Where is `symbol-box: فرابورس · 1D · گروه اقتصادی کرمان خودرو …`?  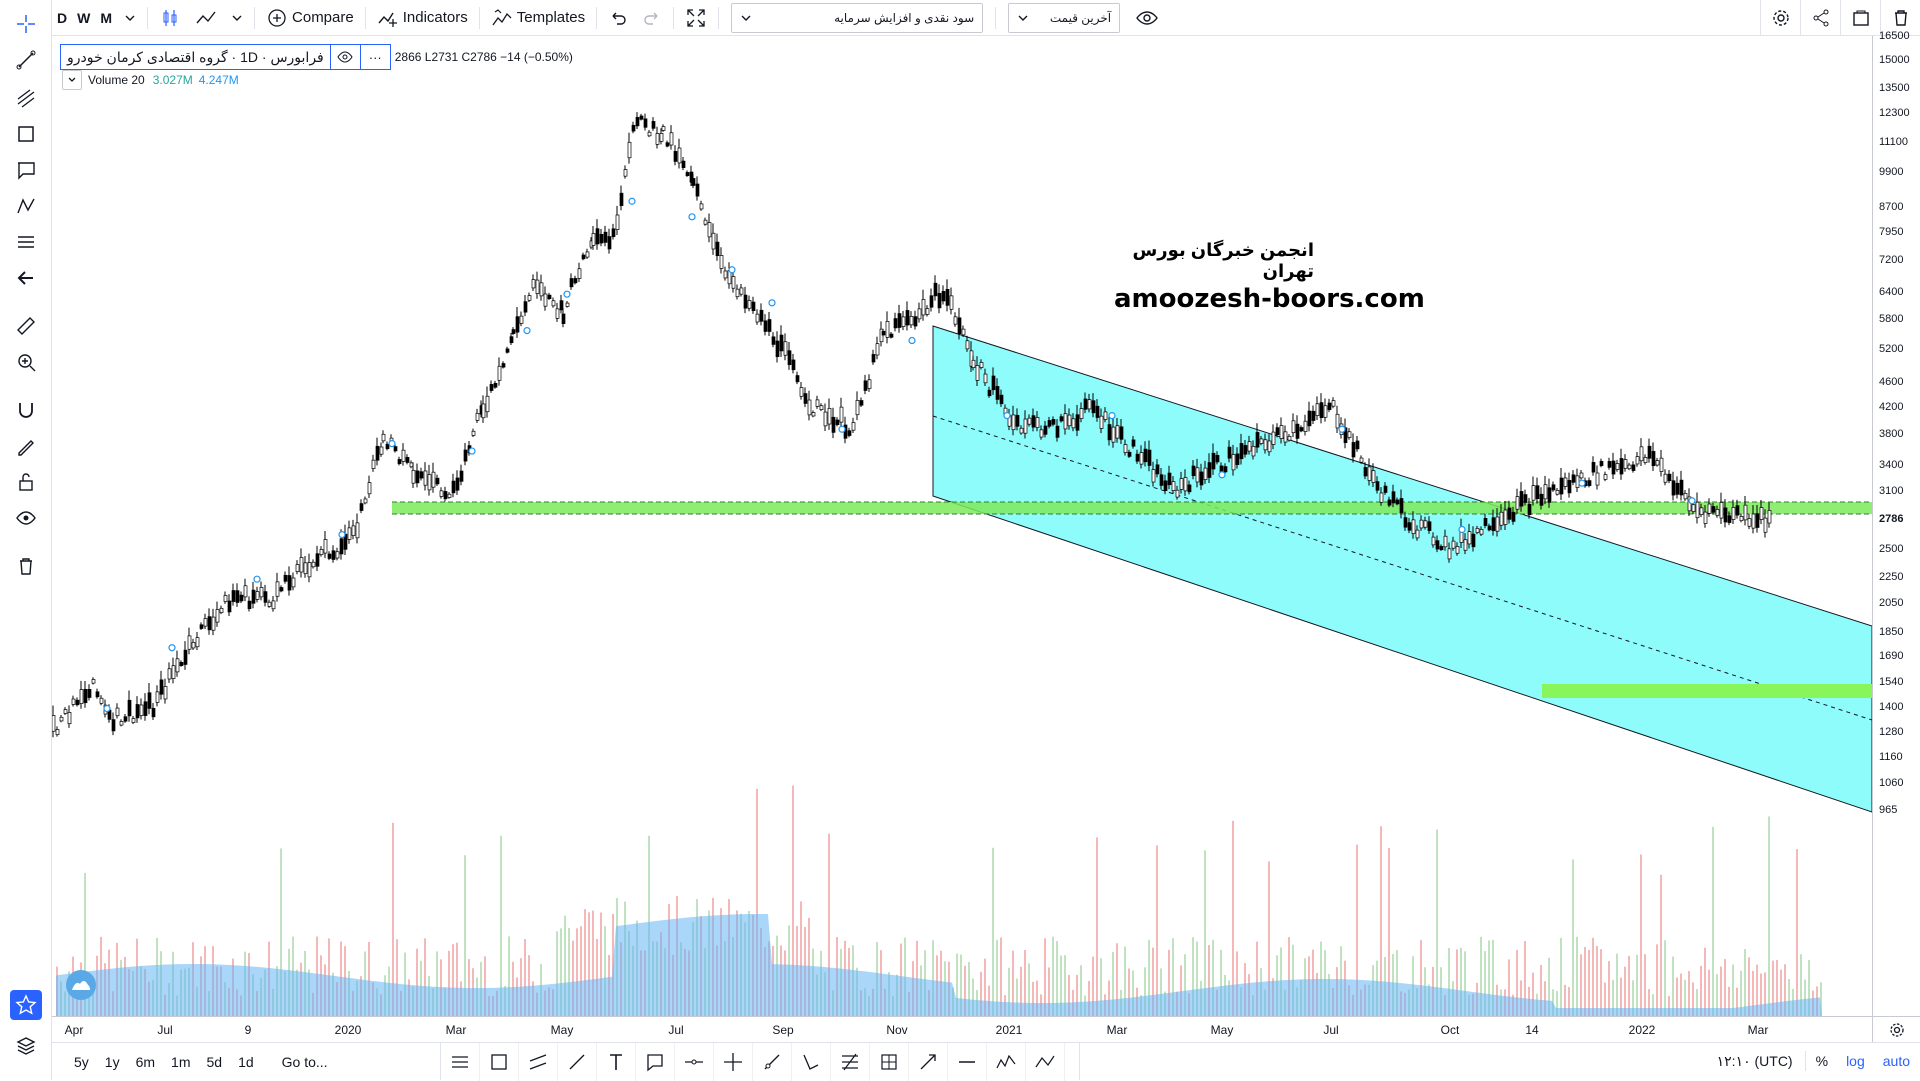 symbol-box: فرابورس · 1D · گروه اقتصادی کرمان خودرو … is located at coordinates (225, 57).